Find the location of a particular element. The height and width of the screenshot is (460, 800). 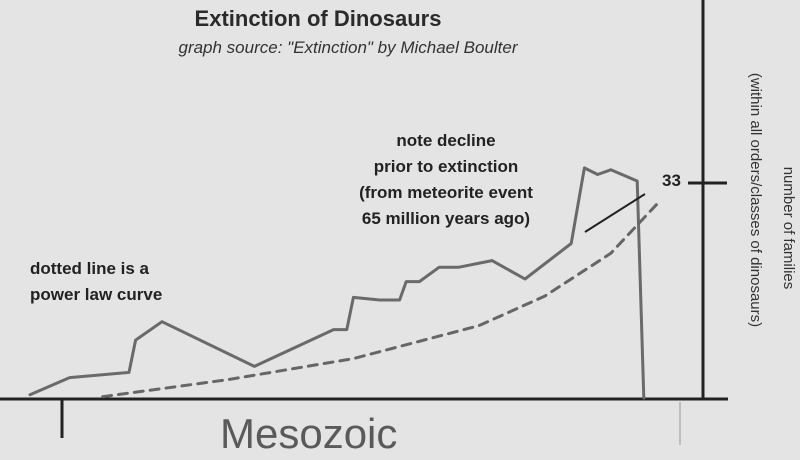

y-tick-label-33: 33 is located at coordinates (671, 180).